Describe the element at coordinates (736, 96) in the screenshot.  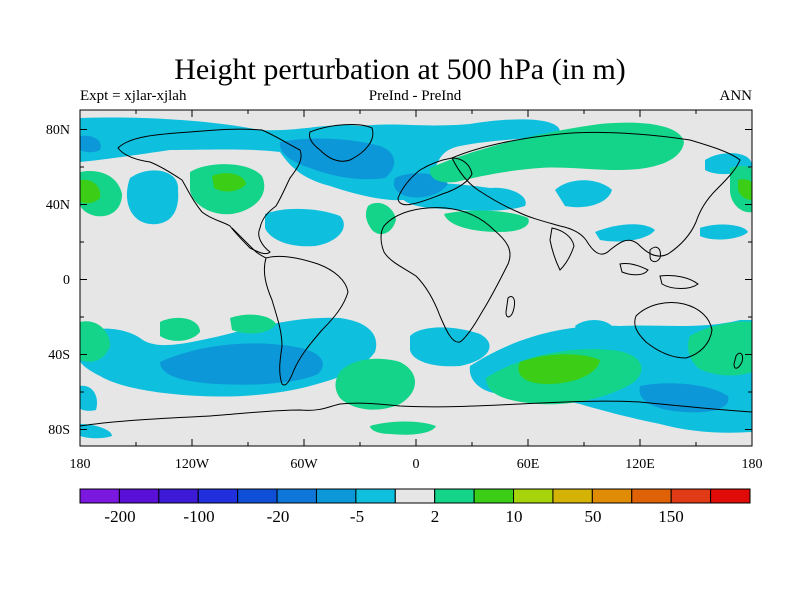
I see `season-label: ANN` at that location.